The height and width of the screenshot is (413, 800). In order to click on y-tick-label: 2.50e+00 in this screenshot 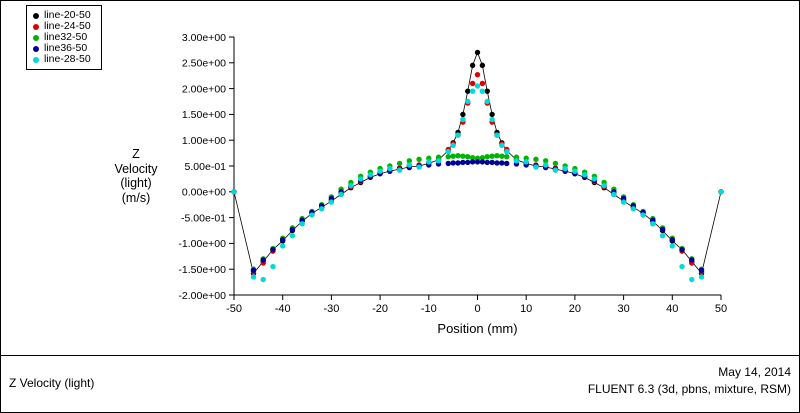, I will do `click(204, 64)`.